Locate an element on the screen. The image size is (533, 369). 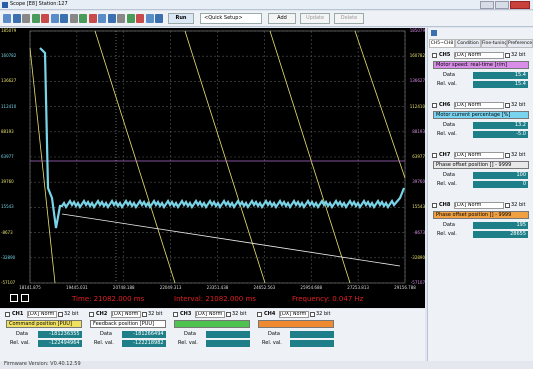
panel-tab: Condition is located at coordinates (468, 43).